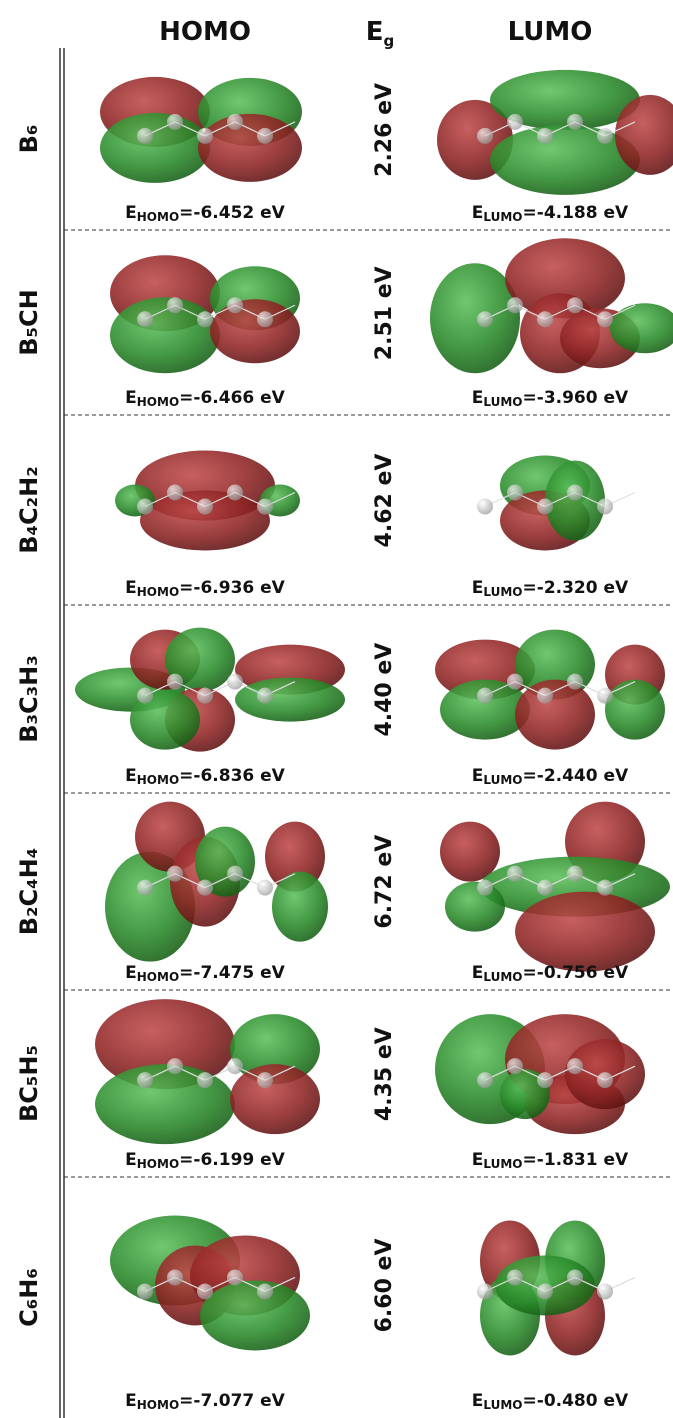 This screenshot has width=673, height=1418. I want to click on energy-label: EHOMO=-6.452 eV, so click(205, 213).